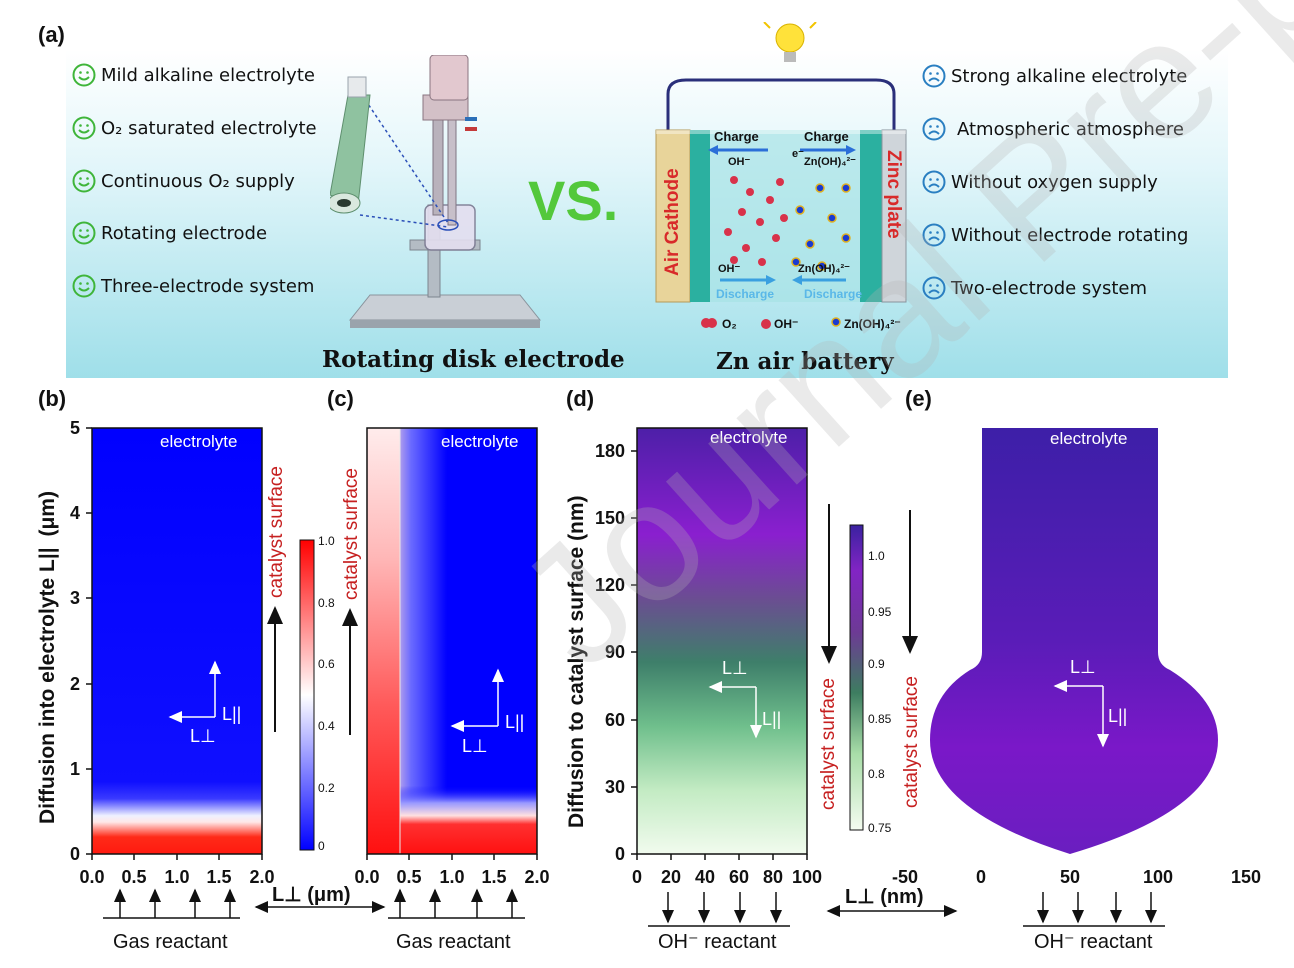 This screenshot has width=1294, height=968. What do you see at coordinates (576, 661) in the screenshot?
I see `panel-d-ylabel: Diffusion to catalyst surface (nm)` at bounding box center [576, 661].